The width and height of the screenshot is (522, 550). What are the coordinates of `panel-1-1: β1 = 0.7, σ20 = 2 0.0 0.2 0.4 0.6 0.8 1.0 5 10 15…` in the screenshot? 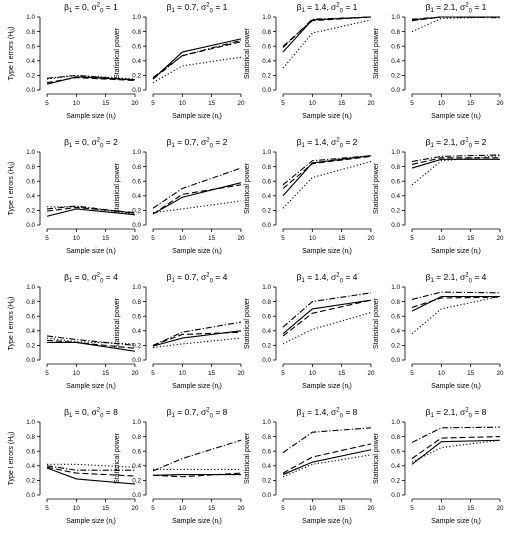 It's located at (179, 197).